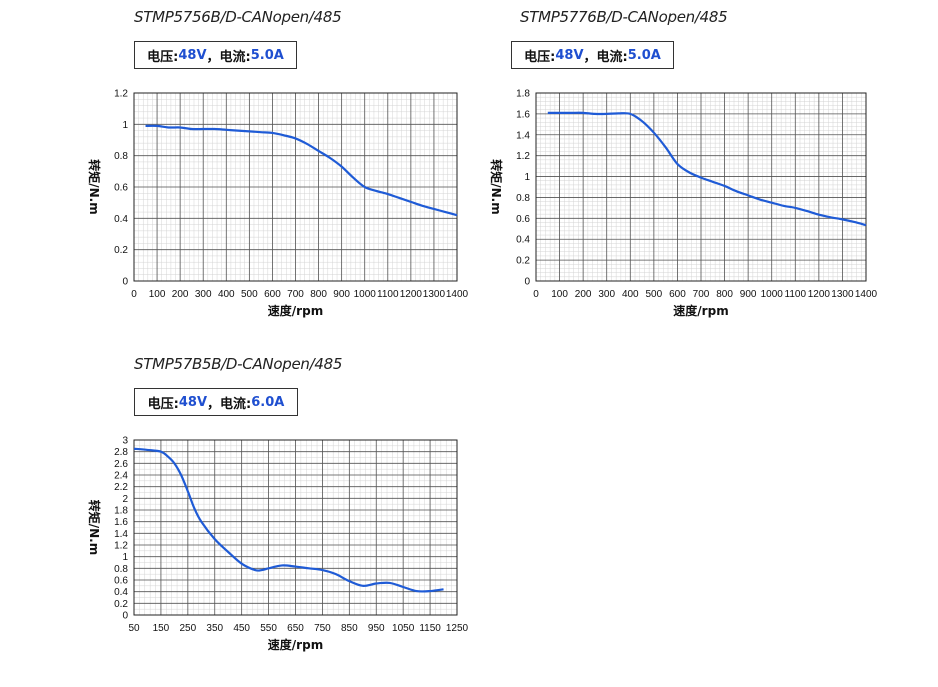 The image size is (938, 687). Describe the element at coordinates (238, 17) in the screenshot. I see `chart-1-title: STMP5756B/D-CANopen/485` at that location.